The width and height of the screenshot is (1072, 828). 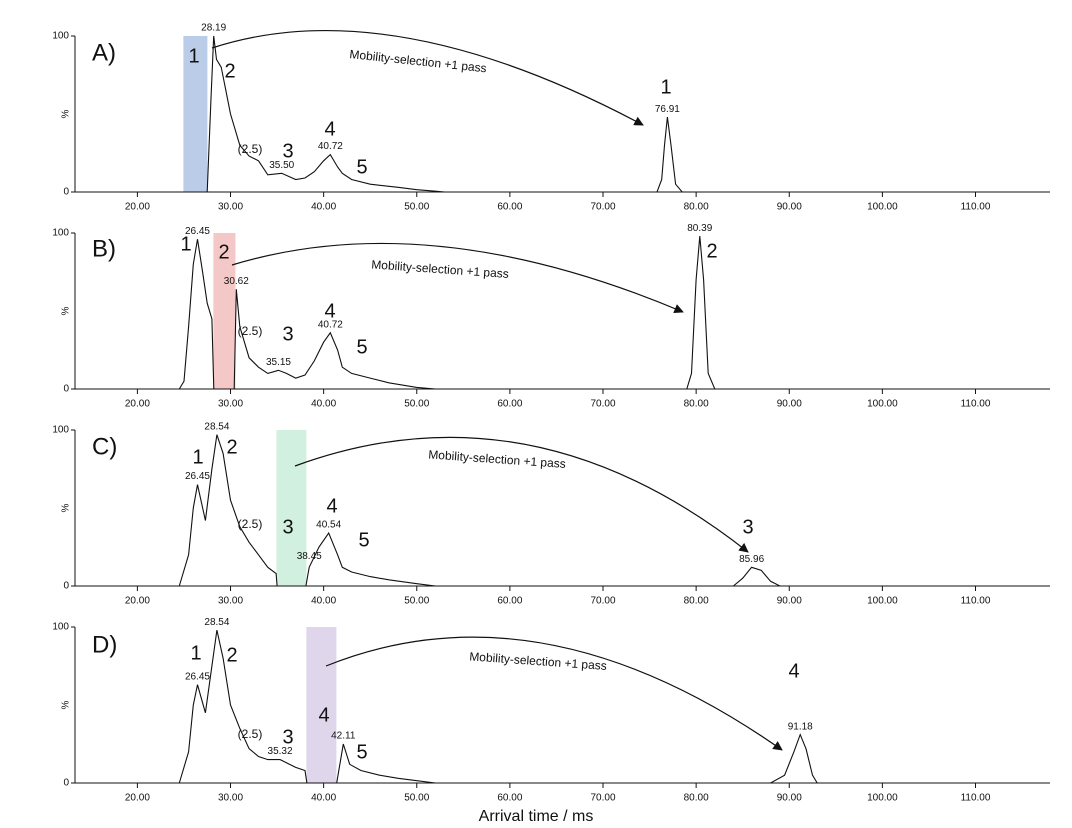 I want to click on peak-label: 28.54, so click(x=216, y=622).